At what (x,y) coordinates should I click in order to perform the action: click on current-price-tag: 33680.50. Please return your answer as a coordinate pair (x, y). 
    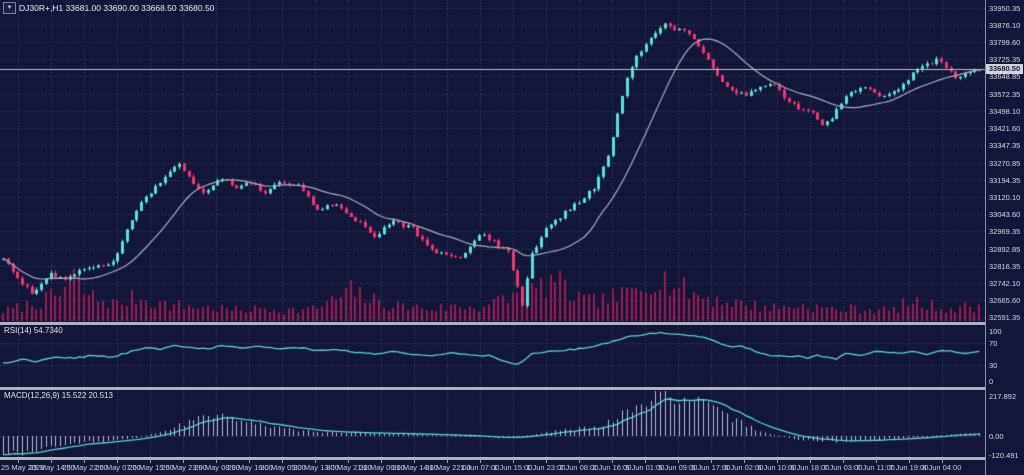
    Looking at the image, I should click on (1004, 69).